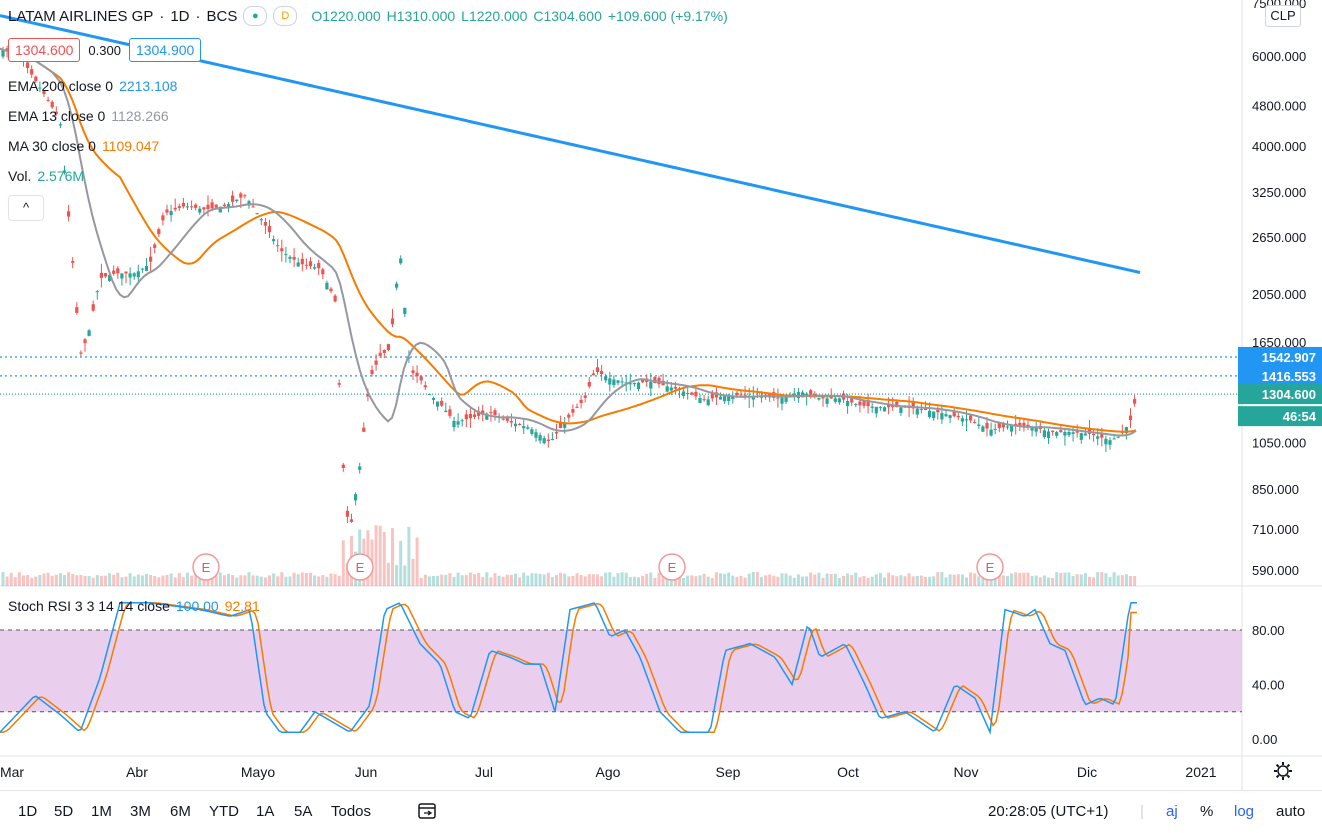  What do you see at coordinates (1280, 356) in the screenshot?
I see `price-tag: 1542.907` at bounding box center [1280, 356].